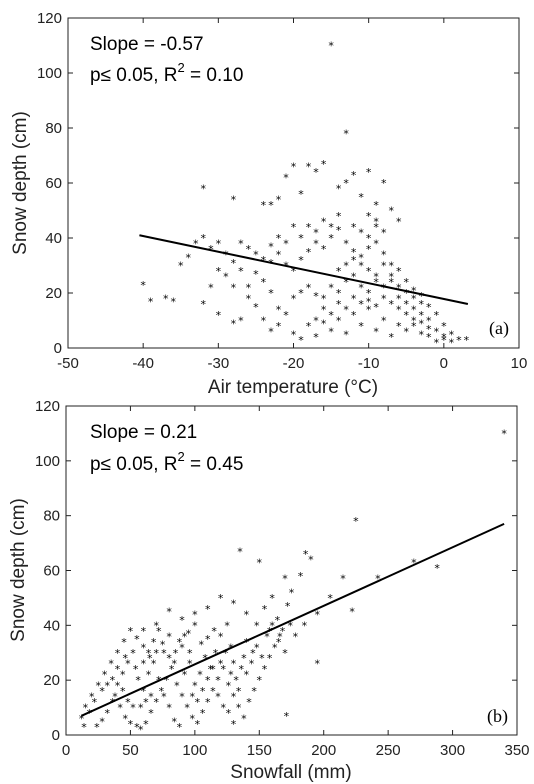 The height and width of the screenshot is (784, 534). Describe the element at coordinates (294, 363) in the screenshot. I see `panel-a-xtick-label: -20` at that location.